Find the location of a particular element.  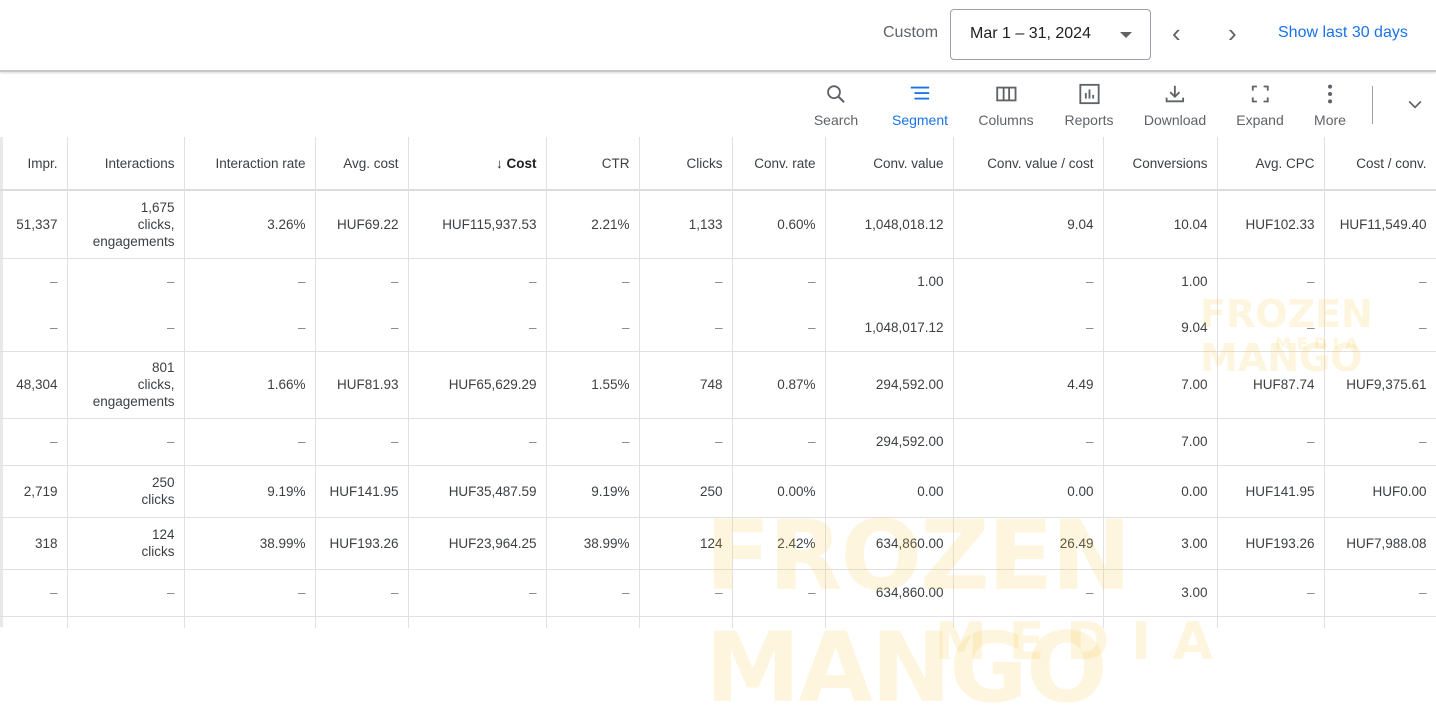

cell-interactions: 124 clicks is located at coordinates (126, 543).